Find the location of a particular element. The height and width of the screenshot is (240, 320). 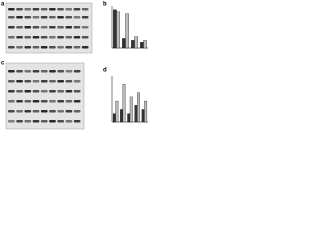

blot-frame is located at coordinates (45, 96).